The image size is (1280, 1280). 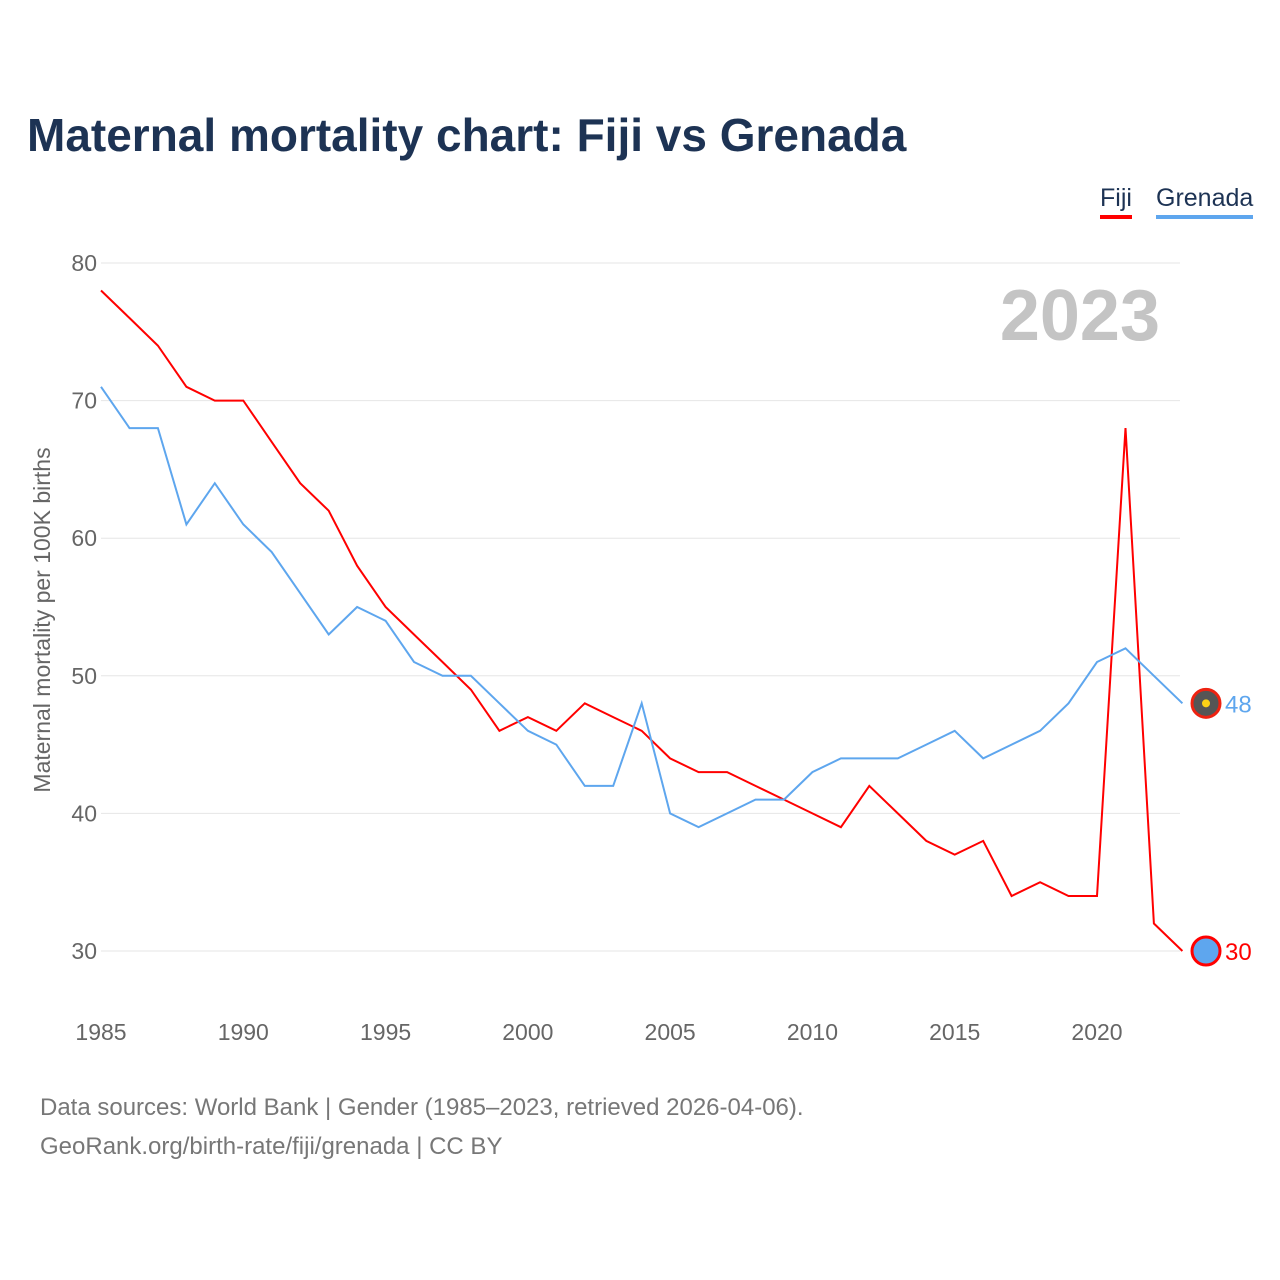 What do you see at coordinates (1116, 201) in the screenshot?
I see `legend-fiji: Fiji` at bounding box center [1116, 201].